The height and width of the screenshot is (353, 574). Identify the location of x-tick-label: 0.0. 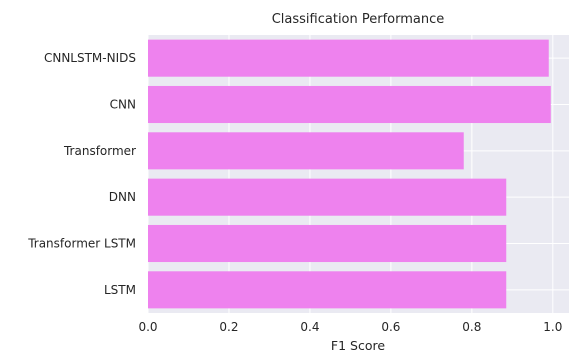
(147, 327).